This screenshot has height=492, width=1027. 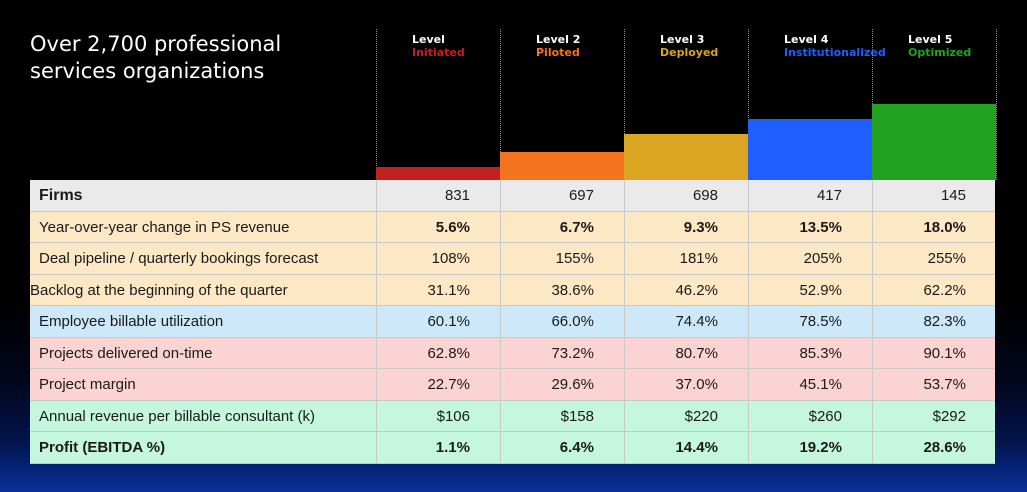 I want to click on table-cell: 78.5%, so click(x=810, y=321).